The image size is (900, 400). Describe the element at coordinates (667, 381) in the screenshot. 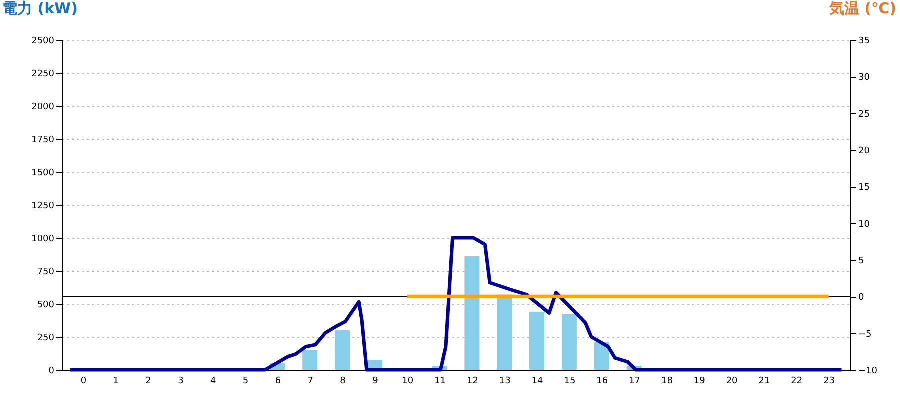

I see `x-tick-label: 18` at that location.